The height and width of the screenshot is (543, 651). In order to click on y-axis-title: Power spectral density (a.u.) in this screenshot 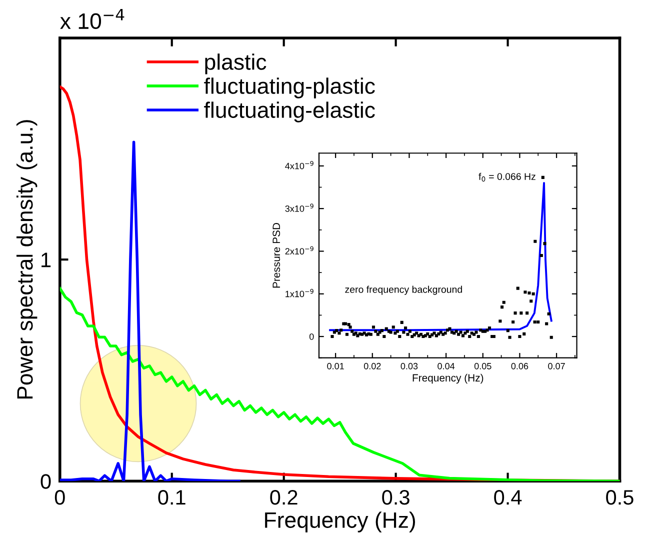, I will do `click(27, 259)`.